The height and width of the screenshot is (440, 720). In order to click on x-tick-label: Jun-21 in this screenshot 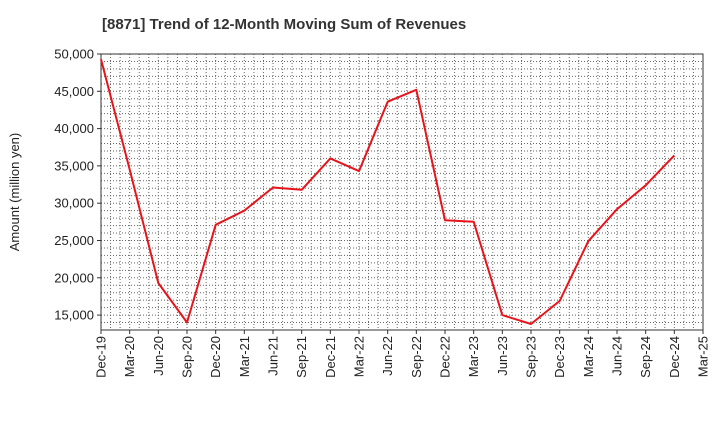, I will do `click(273, 356)`.